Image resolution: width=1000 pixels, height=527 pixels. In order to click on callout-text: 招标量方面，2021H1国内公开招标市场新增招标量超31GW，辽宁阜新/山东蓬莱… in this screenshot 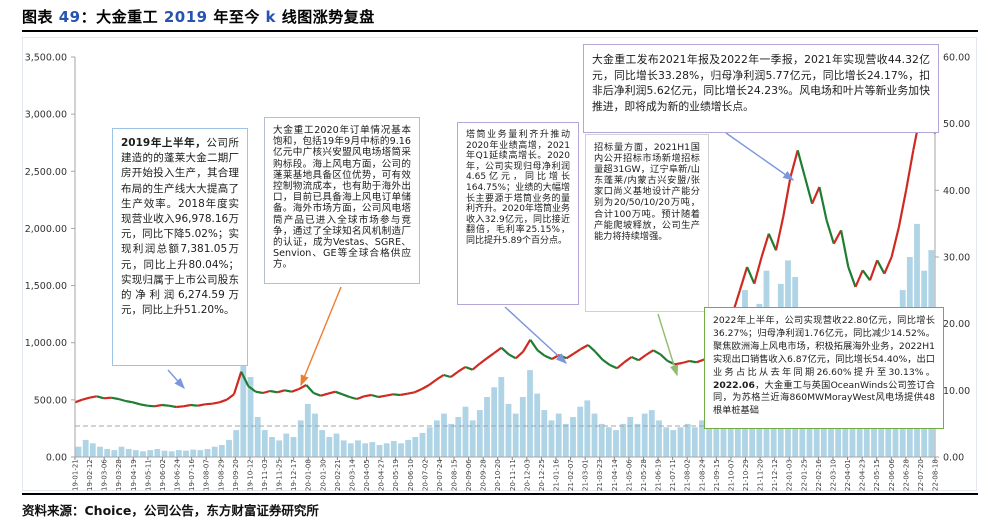, I will do `click(647, 192)`.